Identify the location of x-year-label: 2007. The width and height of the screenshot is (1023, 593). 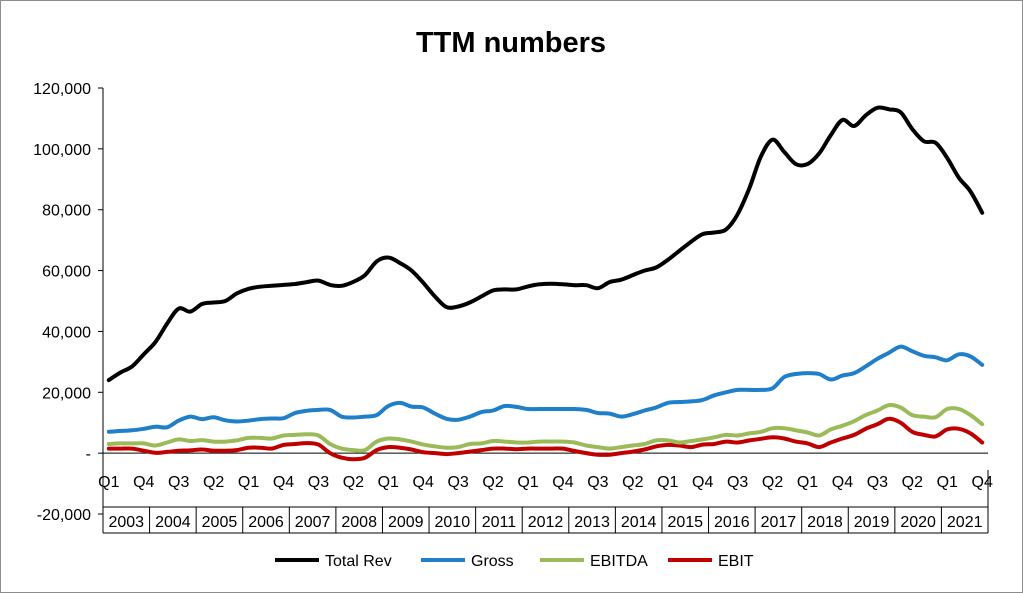
(313, 522).